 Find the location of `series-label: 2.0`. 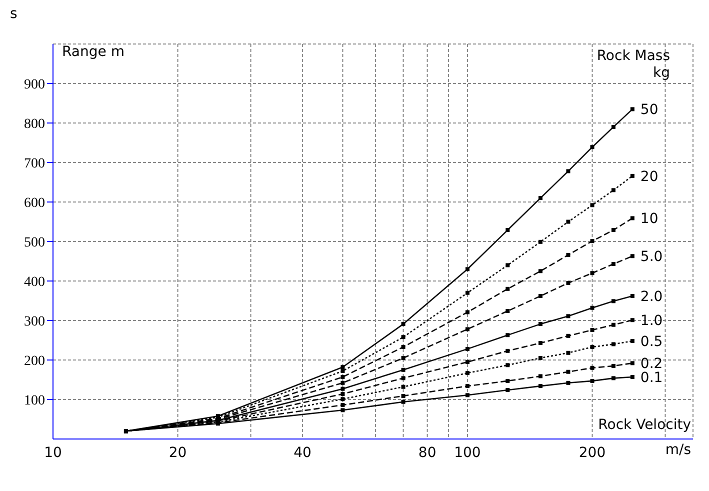

series-label: 2.0 is located at coordinates (651, 297).